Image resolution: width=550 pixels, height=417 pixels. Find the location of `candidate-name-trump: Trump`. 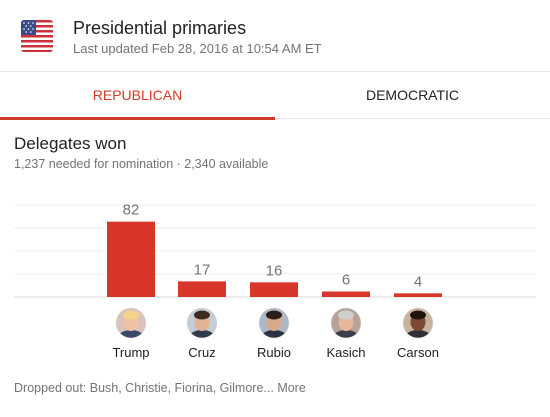

candidate-name-trump: Trump is located at coordinates (130, 352).